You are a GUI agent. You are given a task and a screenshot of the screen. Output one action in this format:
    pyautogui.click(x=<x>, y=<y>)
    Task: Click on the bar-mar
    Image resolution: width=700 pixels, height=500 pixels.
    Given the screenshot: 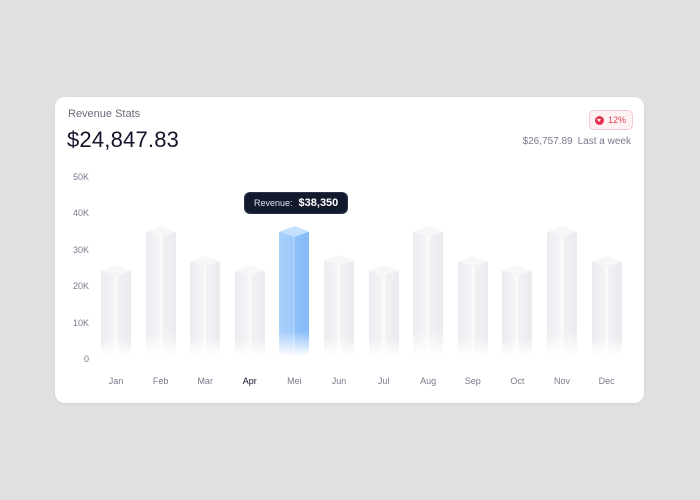 What is the action you would take?
    pyautogui.click(x=205, y=306)
    